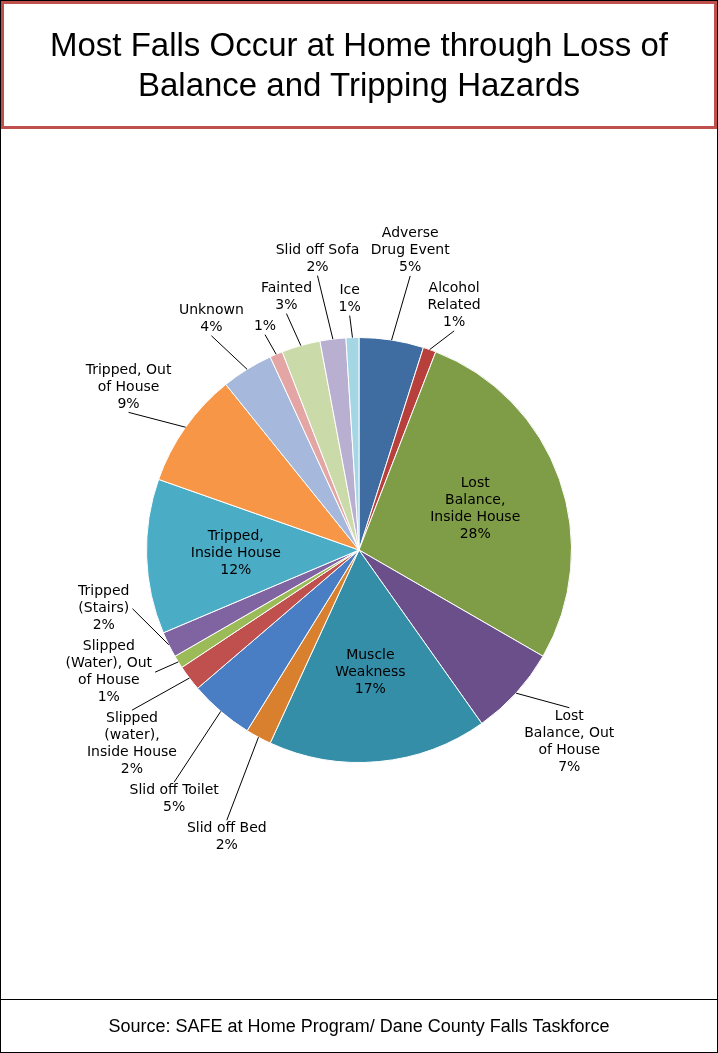  What do you see at coordinates (128, 402) in the screenshot?
I see `data-label: 9%` at bounding box center [128, 402].